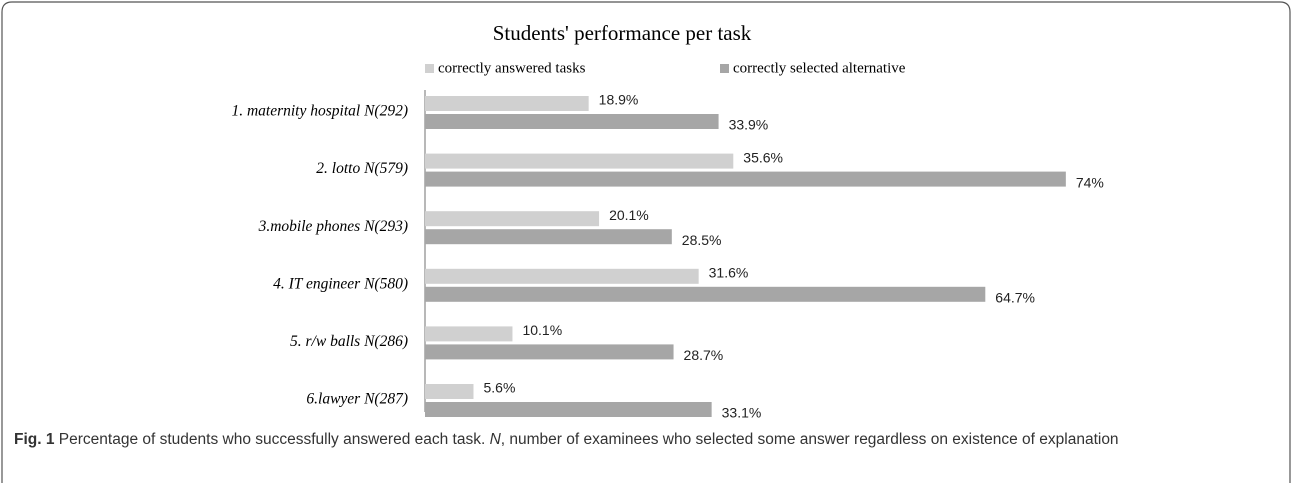 This screenshot has width=1292, height=483. Describe the element at coordinates (333, 226) in the screenshot. I see `y-tick-label: 3.mobile phones N(293)` at that location.